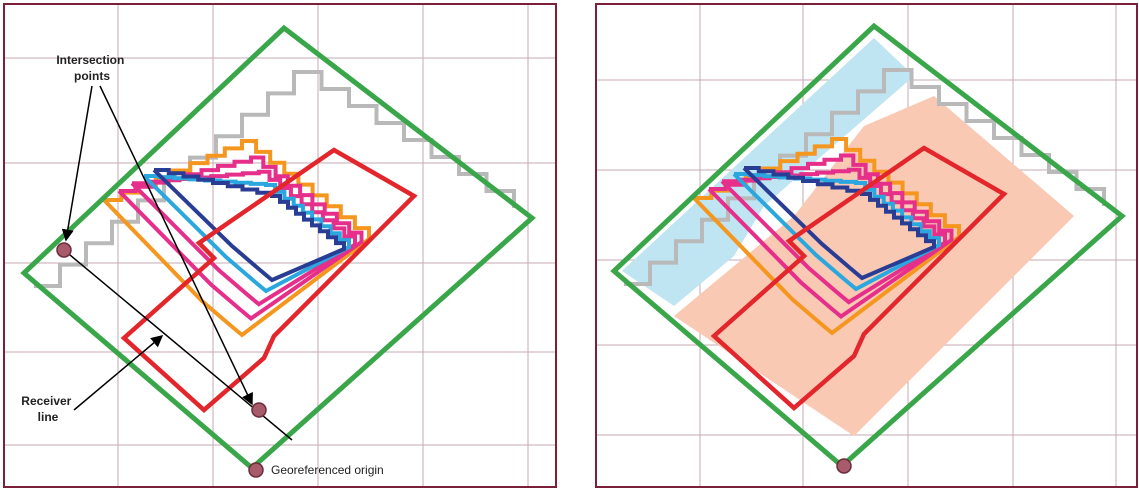 This screenshot has width=1139, height=491. Describe the element at coordinates (844, 466) in the screenshot. I see `origin-marker-right` at that location.